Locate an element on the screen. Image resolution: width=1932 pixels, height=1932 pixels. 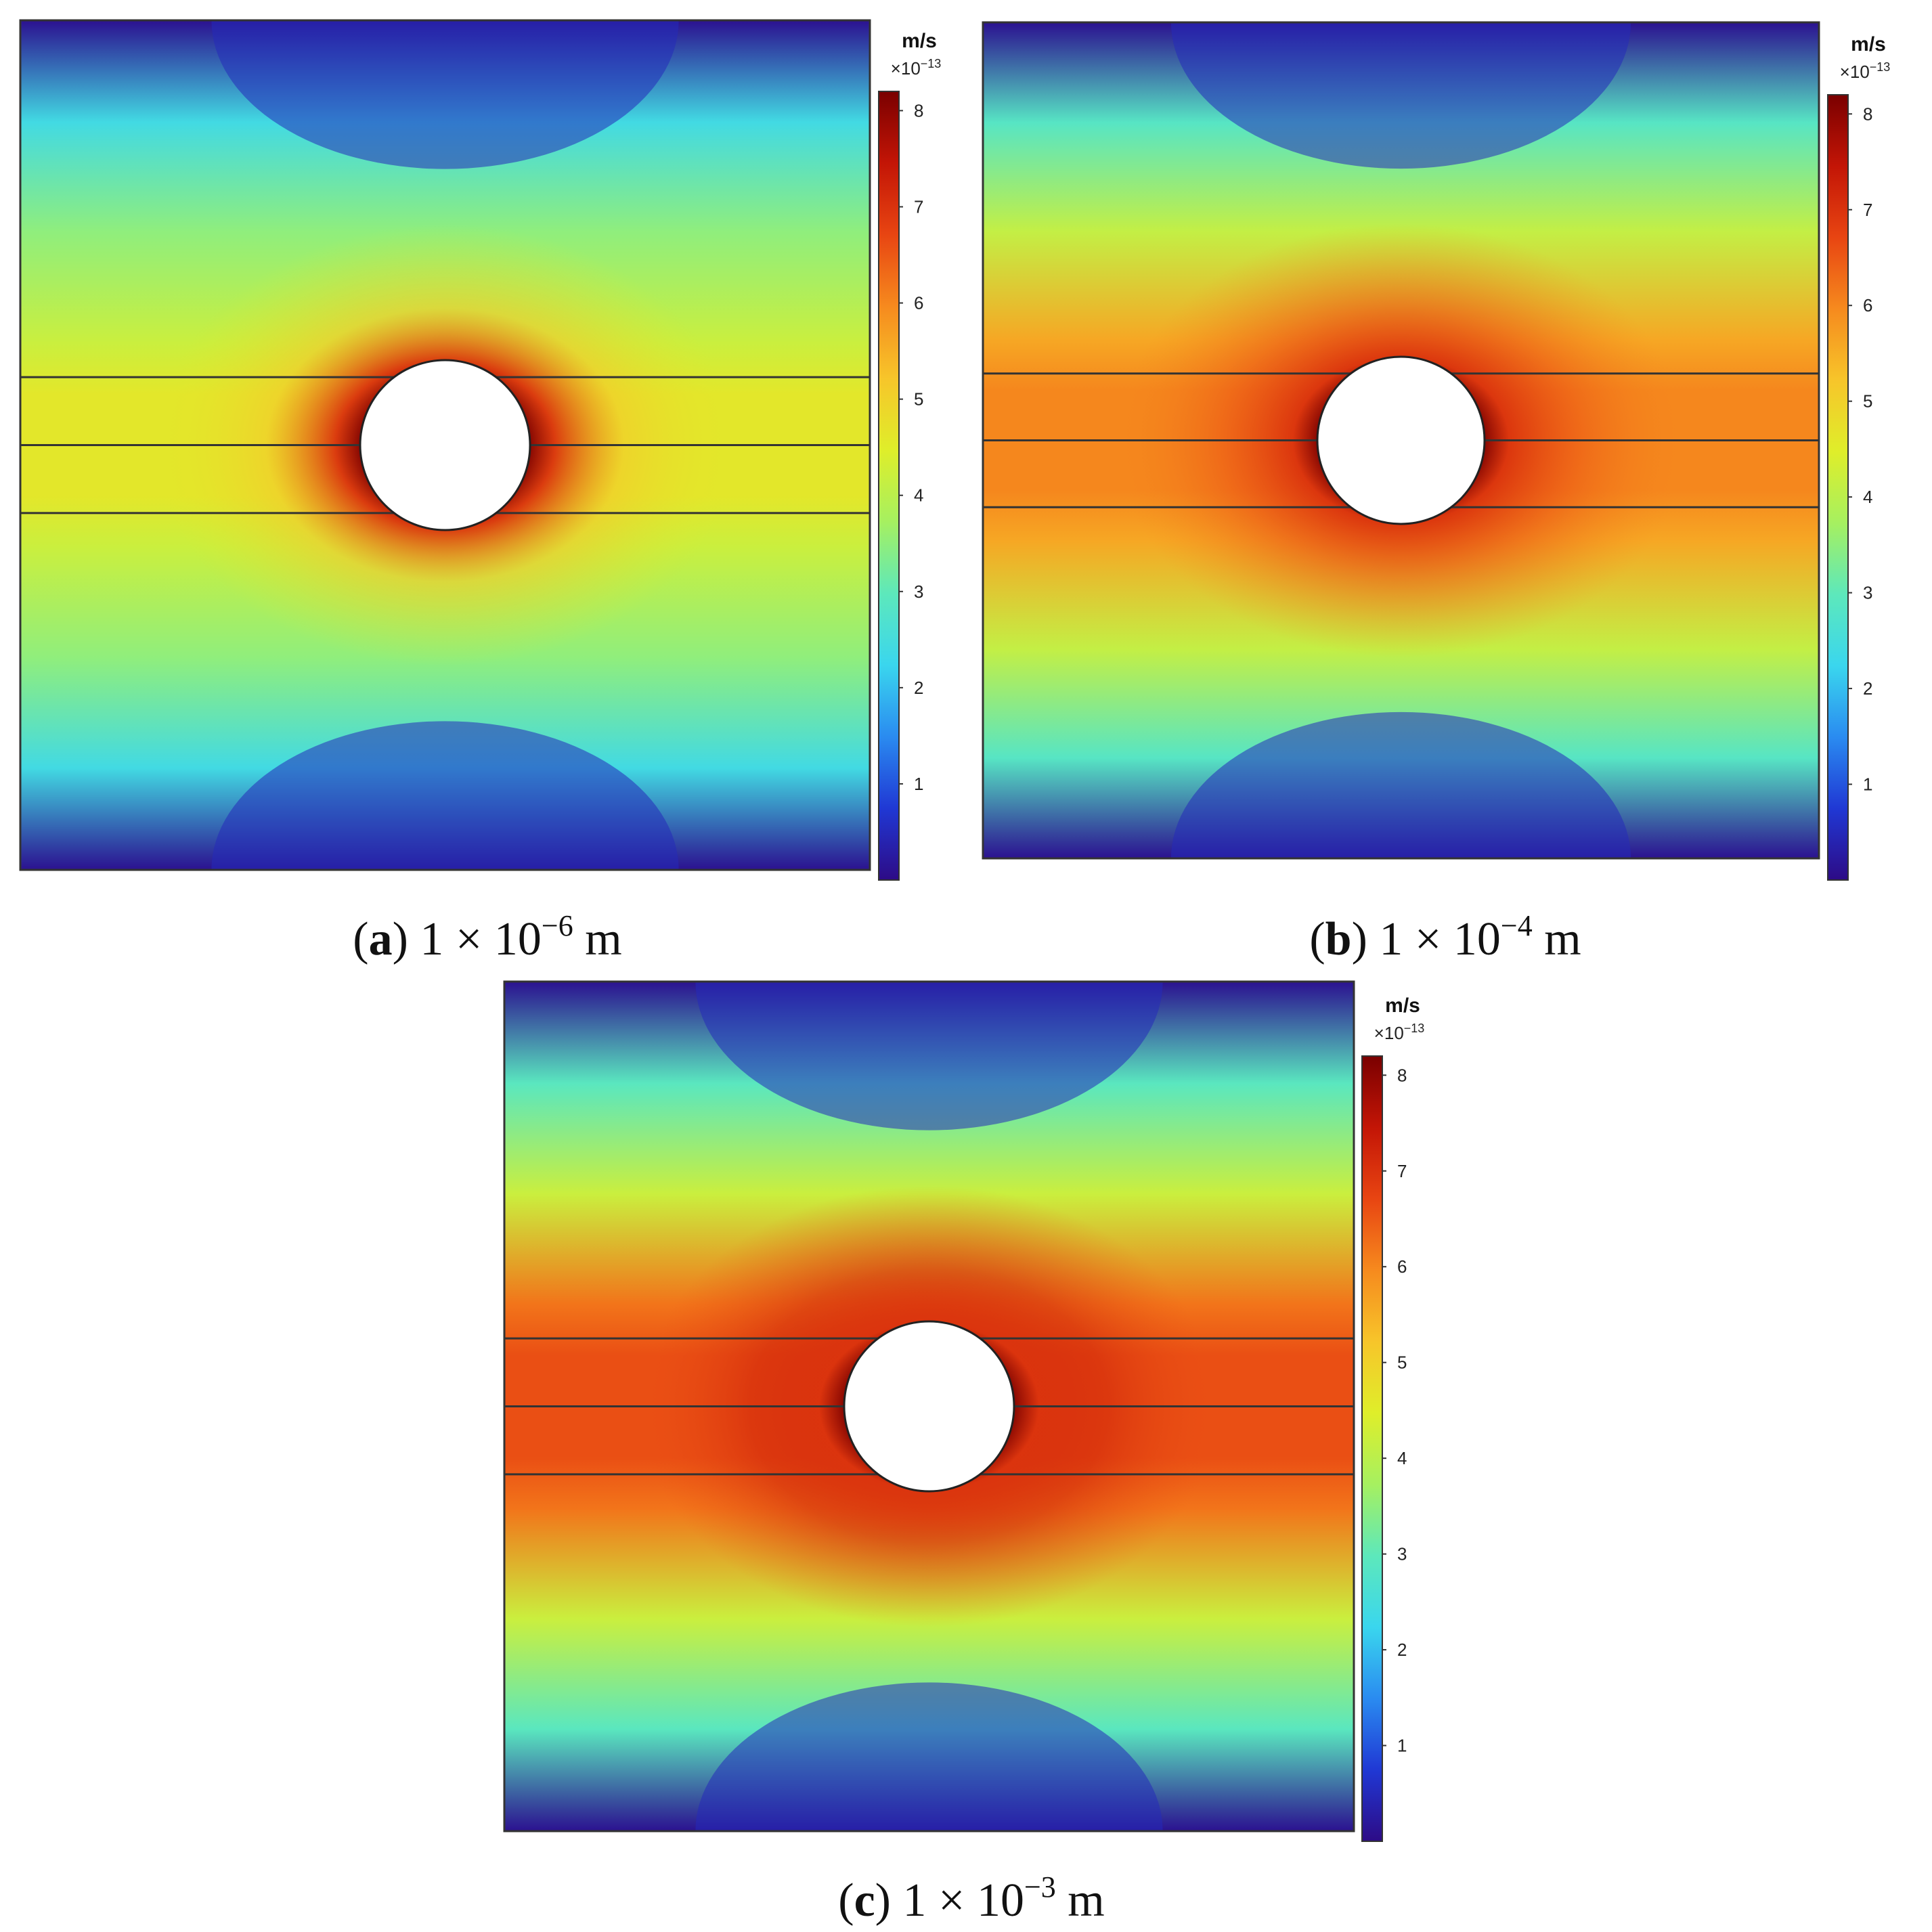
panel-caption: (c) 1 × 10−3 m is located at coordinates (971, 1898).